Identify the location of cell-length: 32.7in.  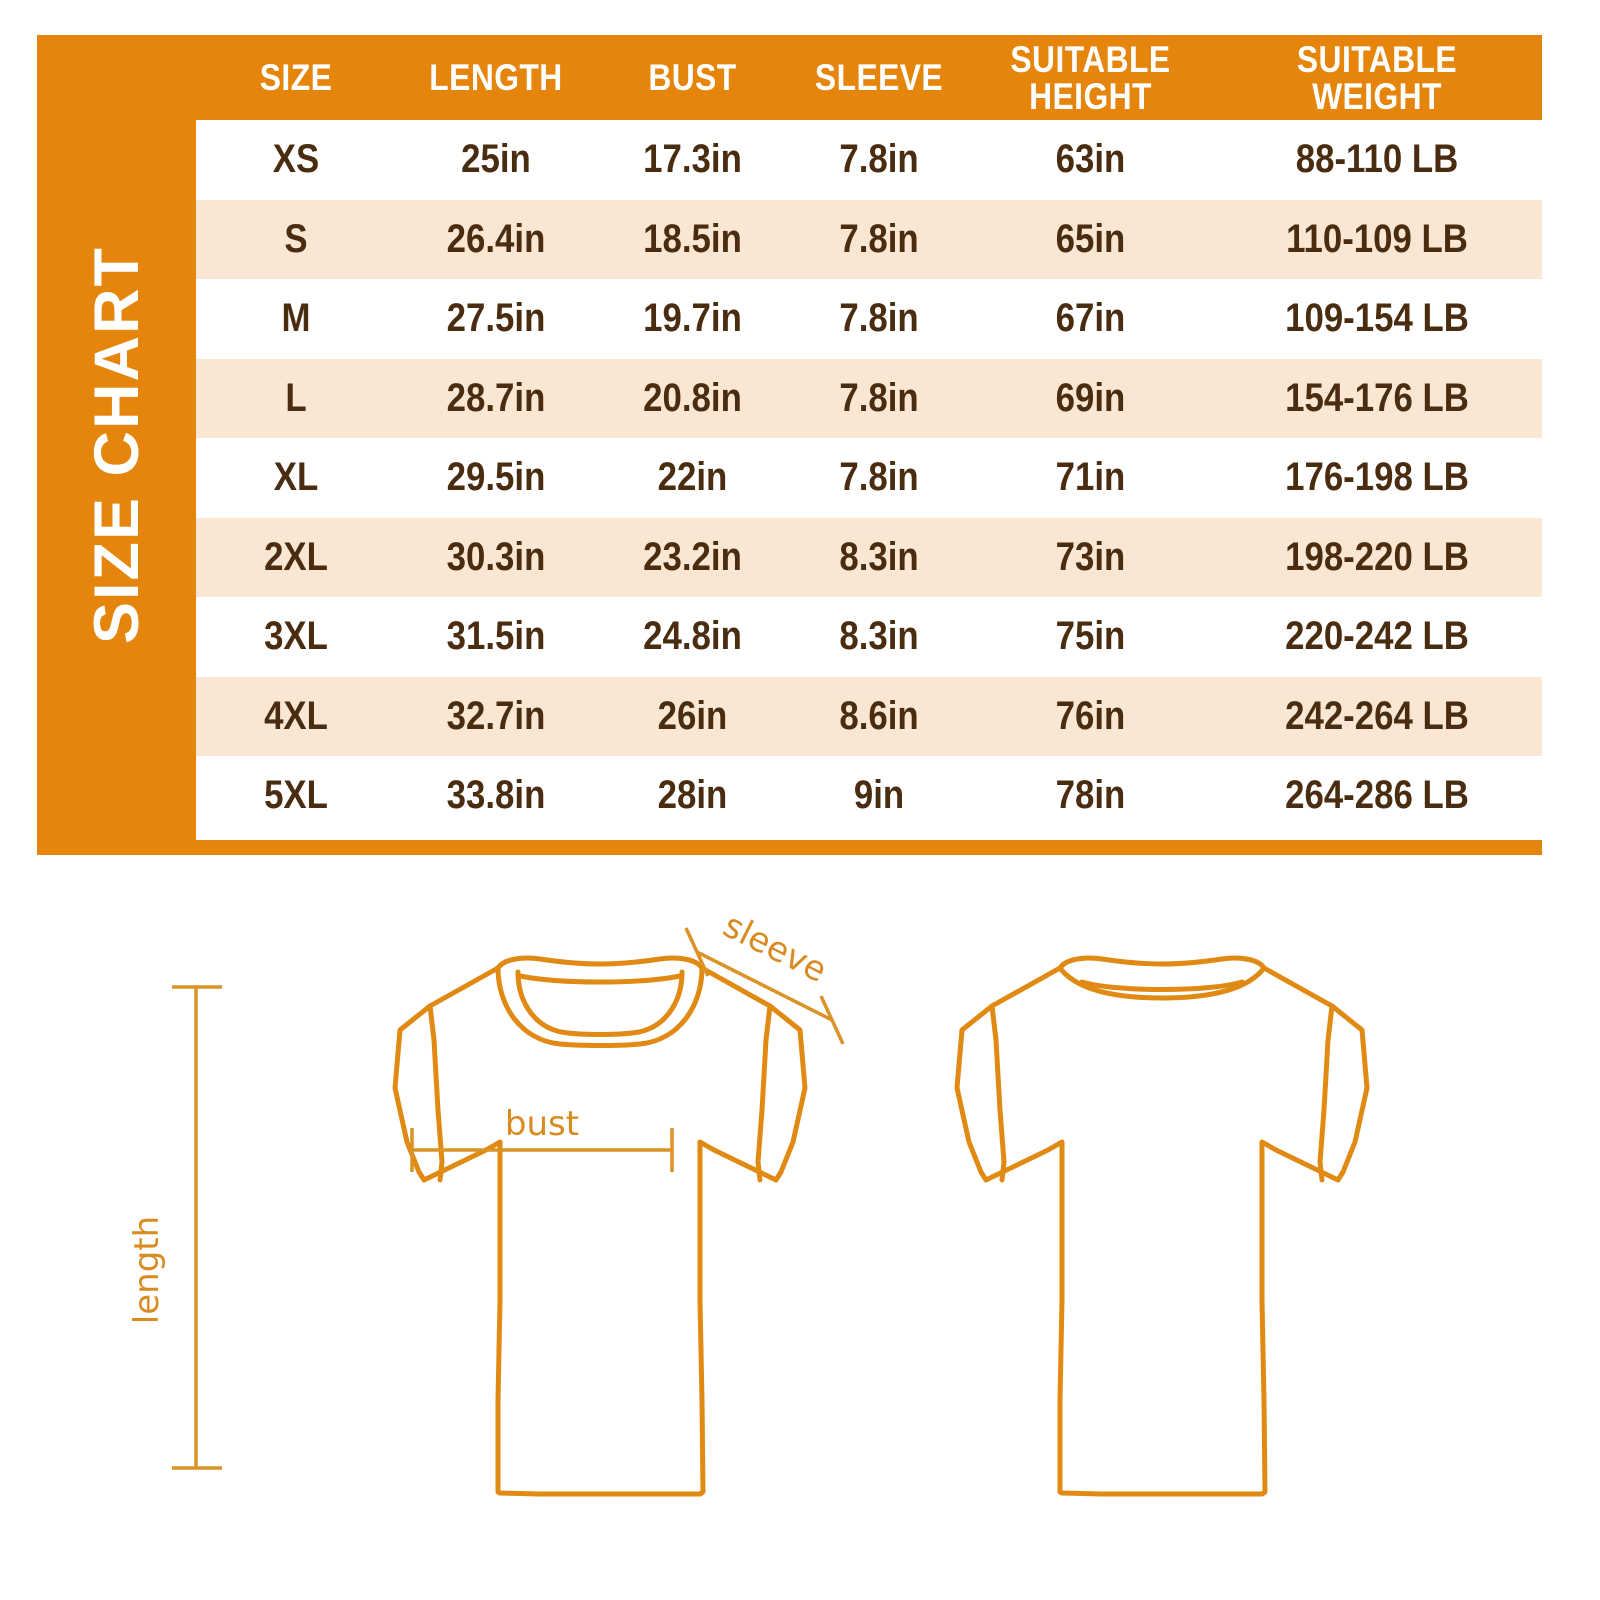
(496, 715).